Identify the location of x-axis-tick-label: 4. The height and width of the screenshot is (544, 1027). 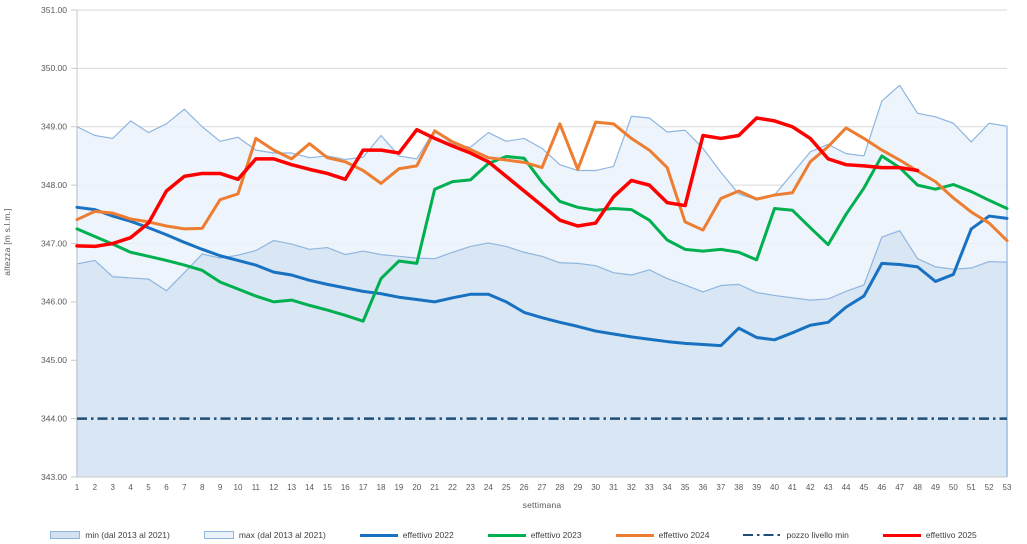
(130, 487).